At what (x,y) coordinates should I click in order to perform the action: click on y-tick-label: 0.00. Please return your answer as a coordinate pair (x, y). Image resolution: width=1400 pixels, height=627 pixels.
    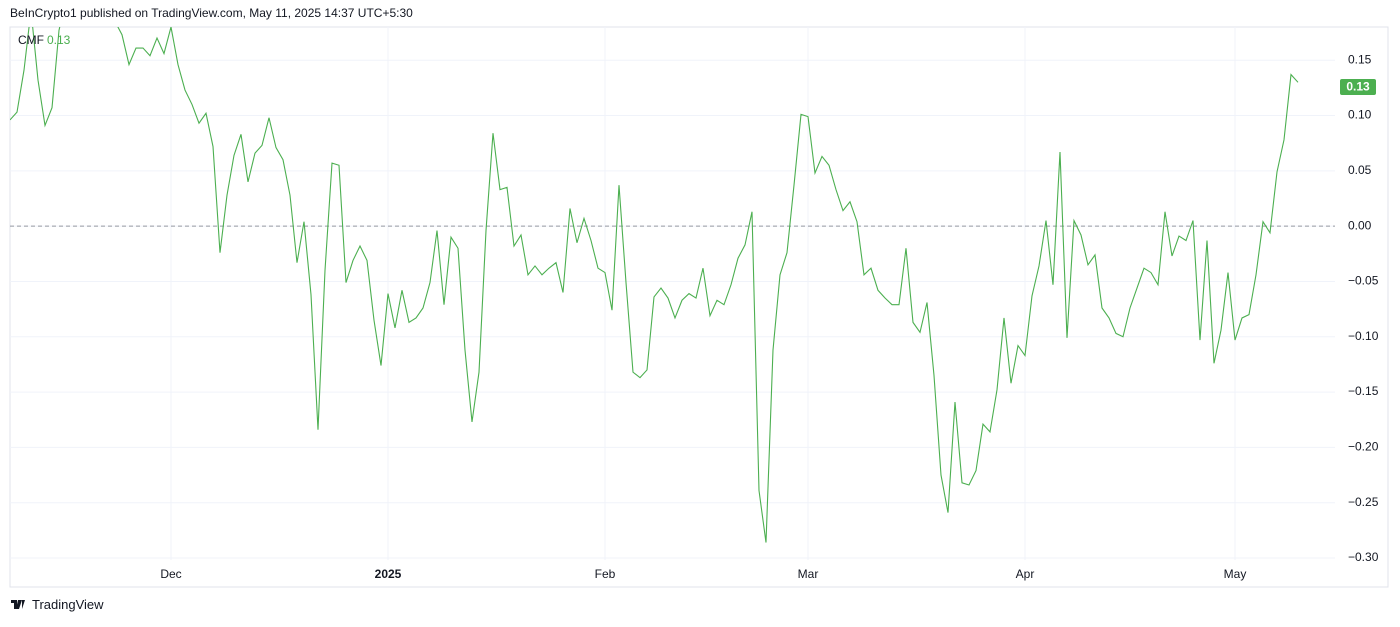
    Looking at the image, I should click on (1360, 225).